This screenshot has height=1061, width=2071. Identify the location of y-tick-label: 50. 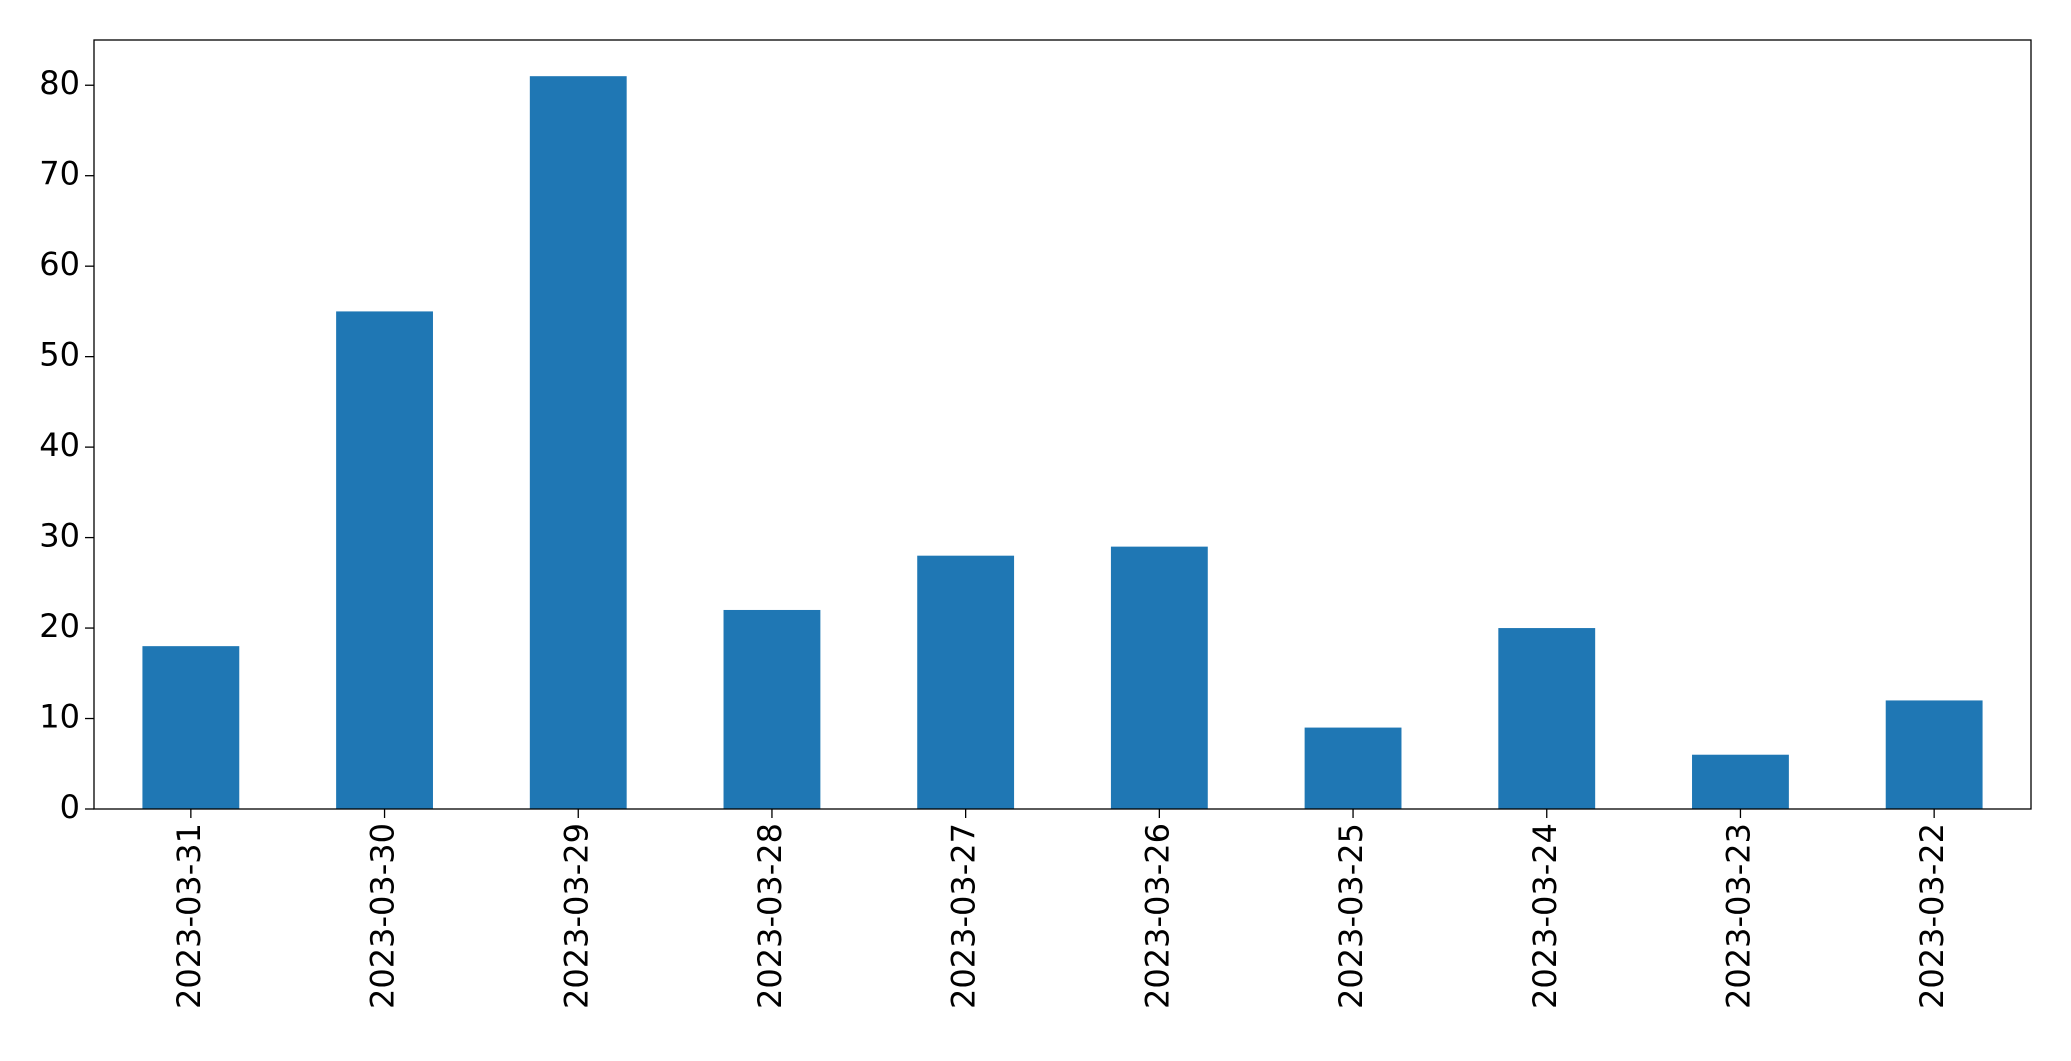
(59, 355).